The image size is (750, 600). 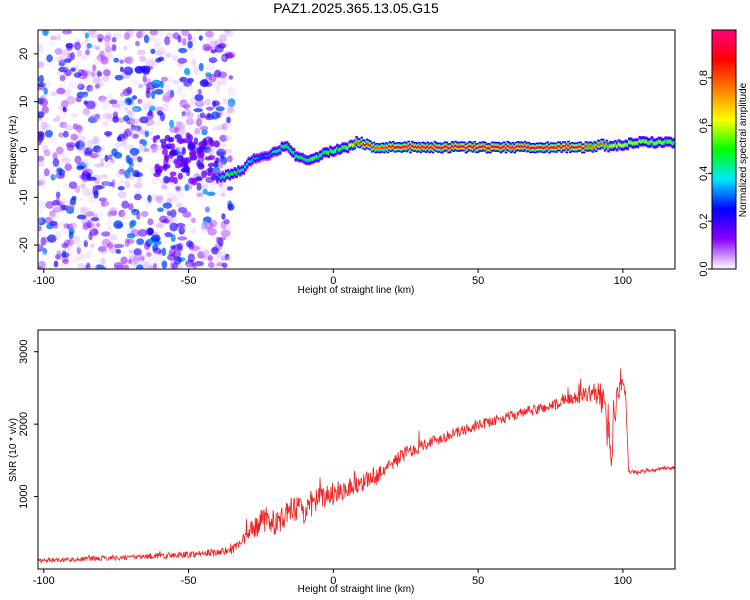 I want to click on snr-y-tick-label: 3000, so click(x=24, y=351).